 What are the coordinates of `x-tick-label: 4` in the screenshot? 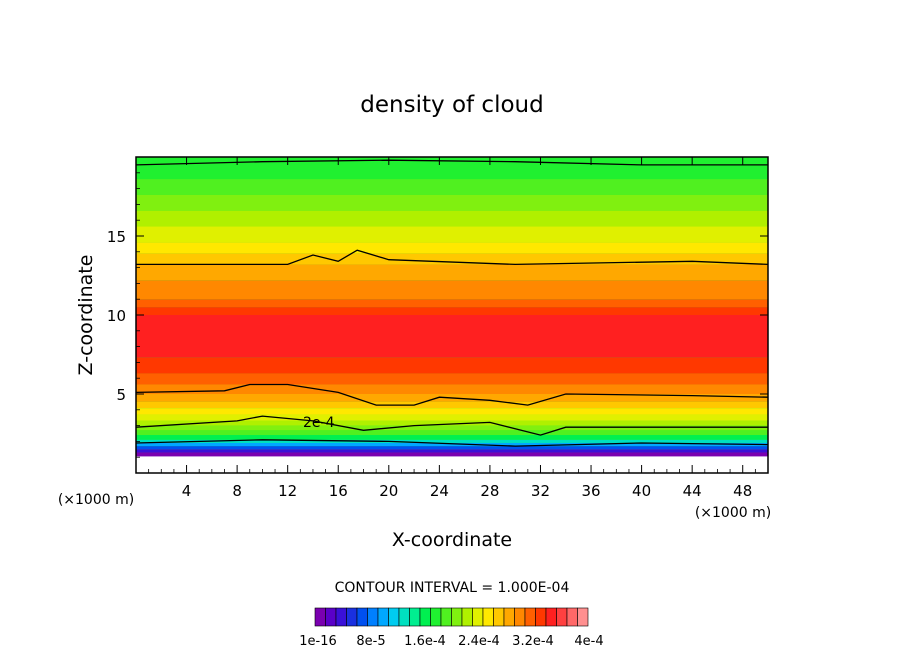 It's located at (187, 491).